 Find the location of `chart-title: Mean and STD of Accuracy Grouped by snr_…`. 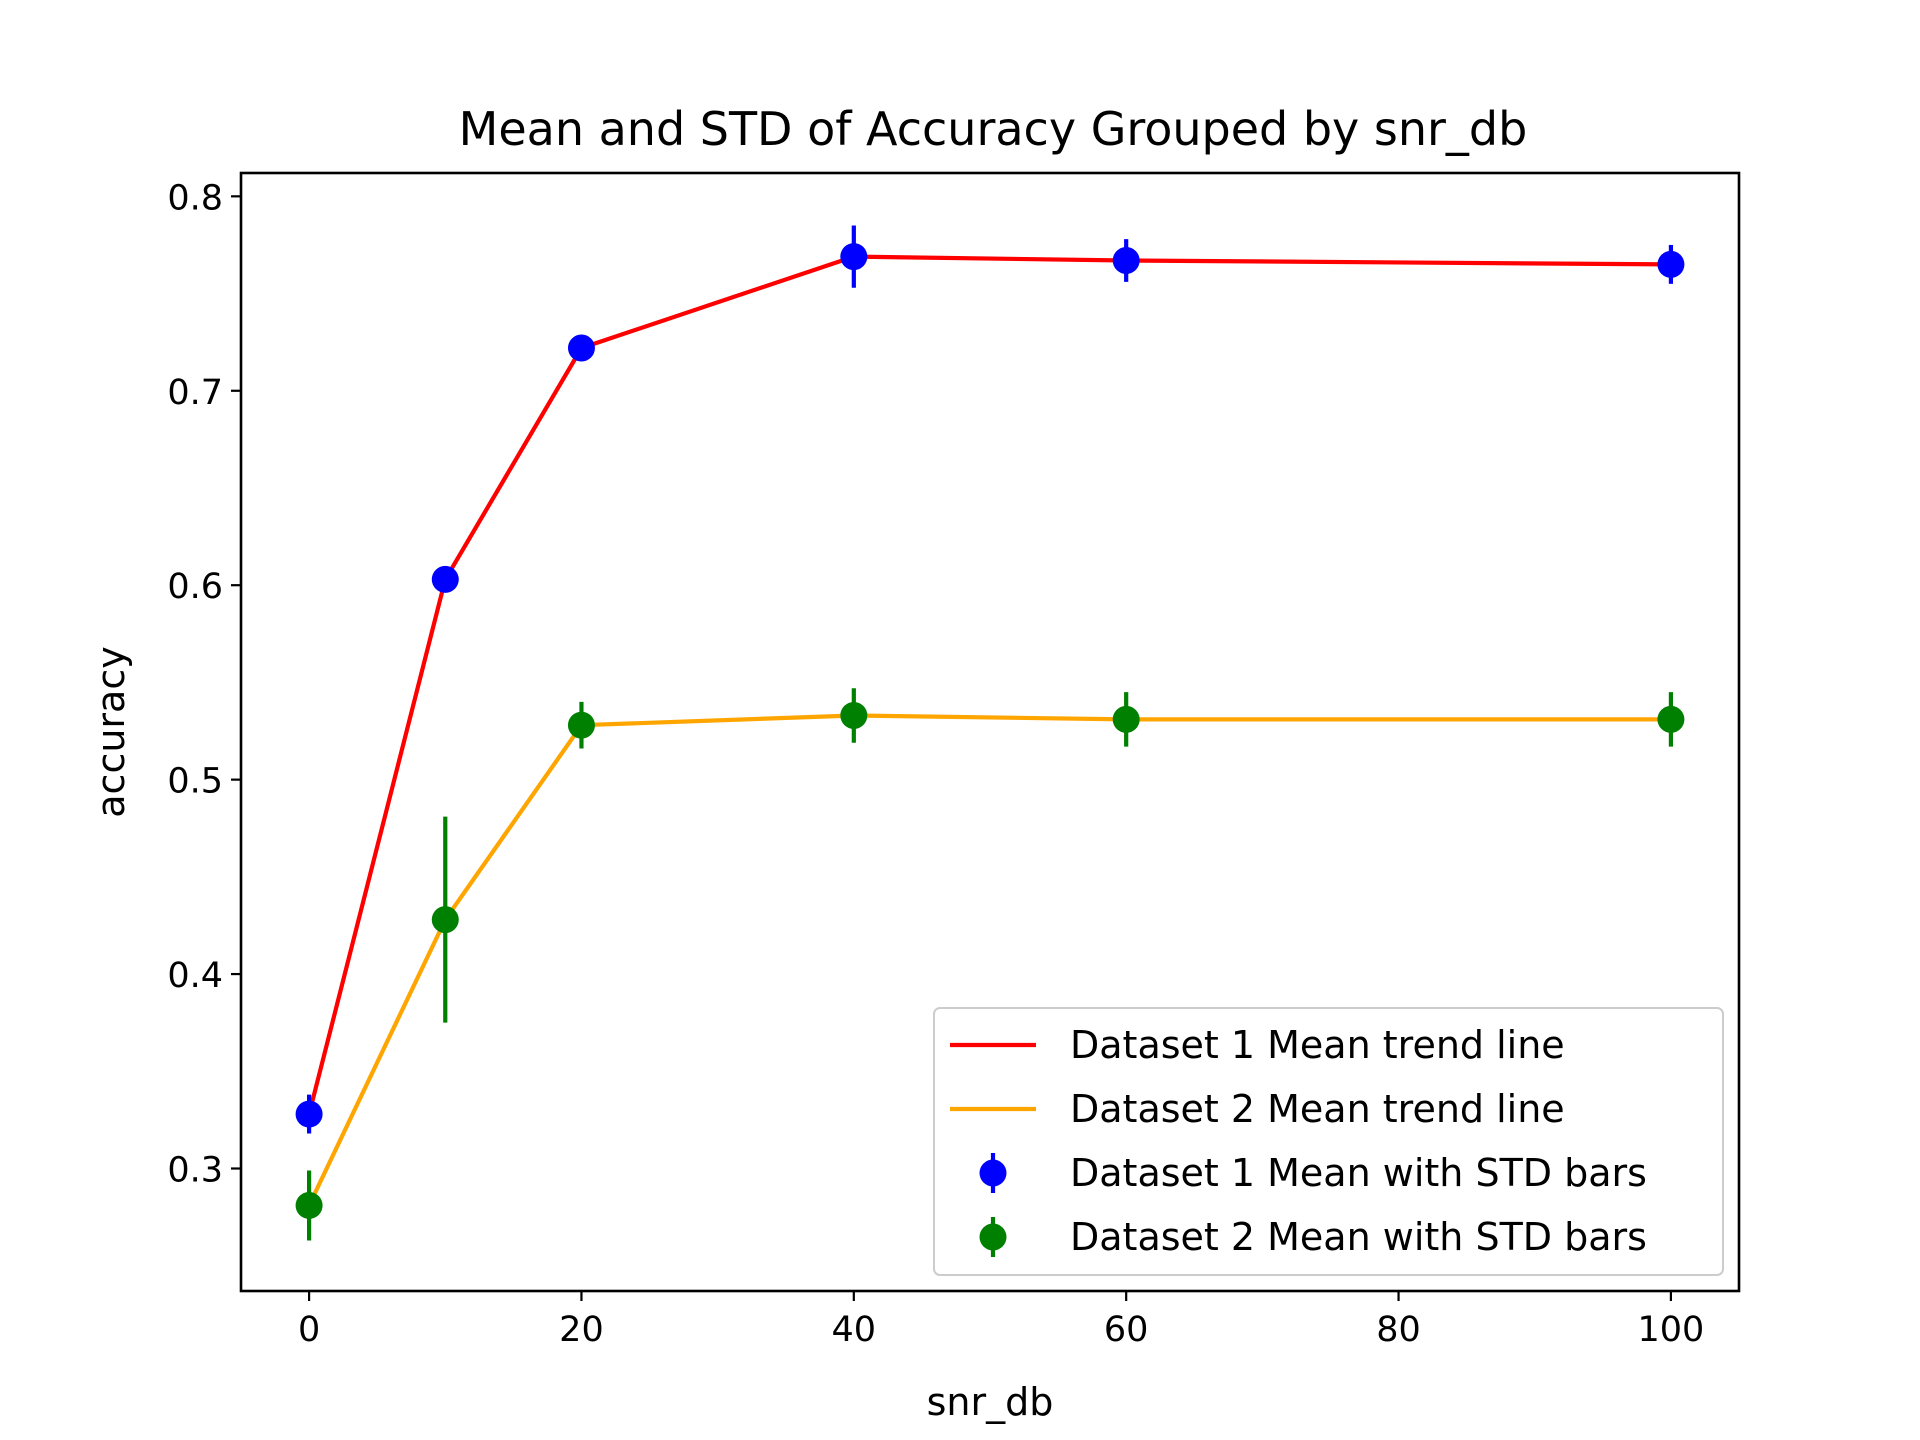

chart-title: Mean and STD of Accuracy Grouped by snr_… is located at coordinates (993, 129).